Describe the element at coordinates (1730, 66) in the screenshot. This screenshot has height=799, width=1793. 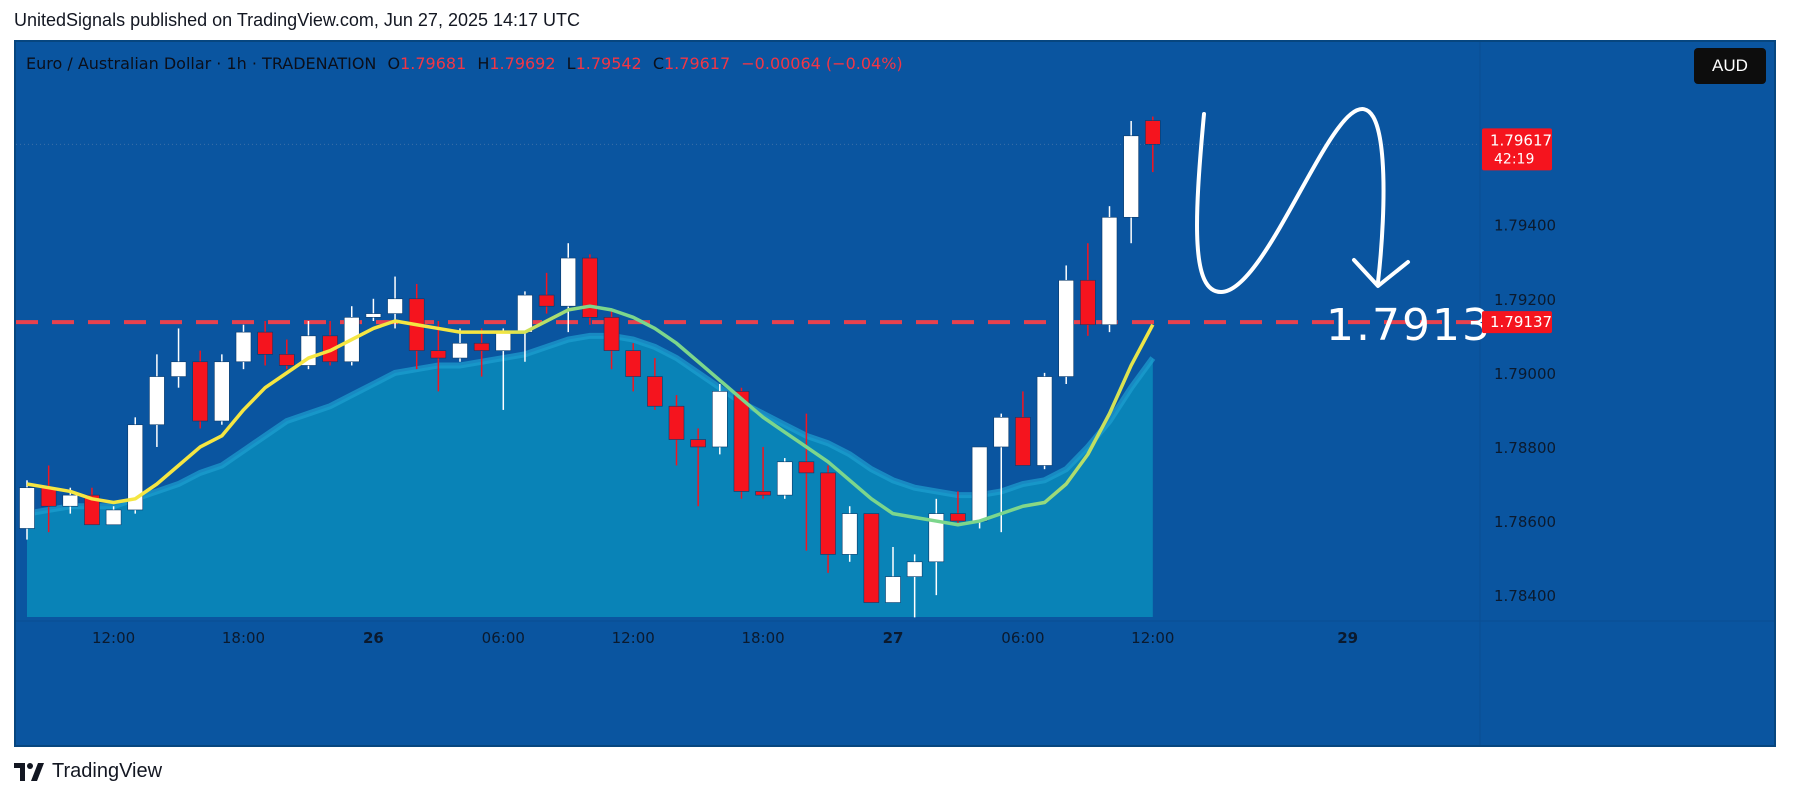
I see `currency-button: AUD` at that location.